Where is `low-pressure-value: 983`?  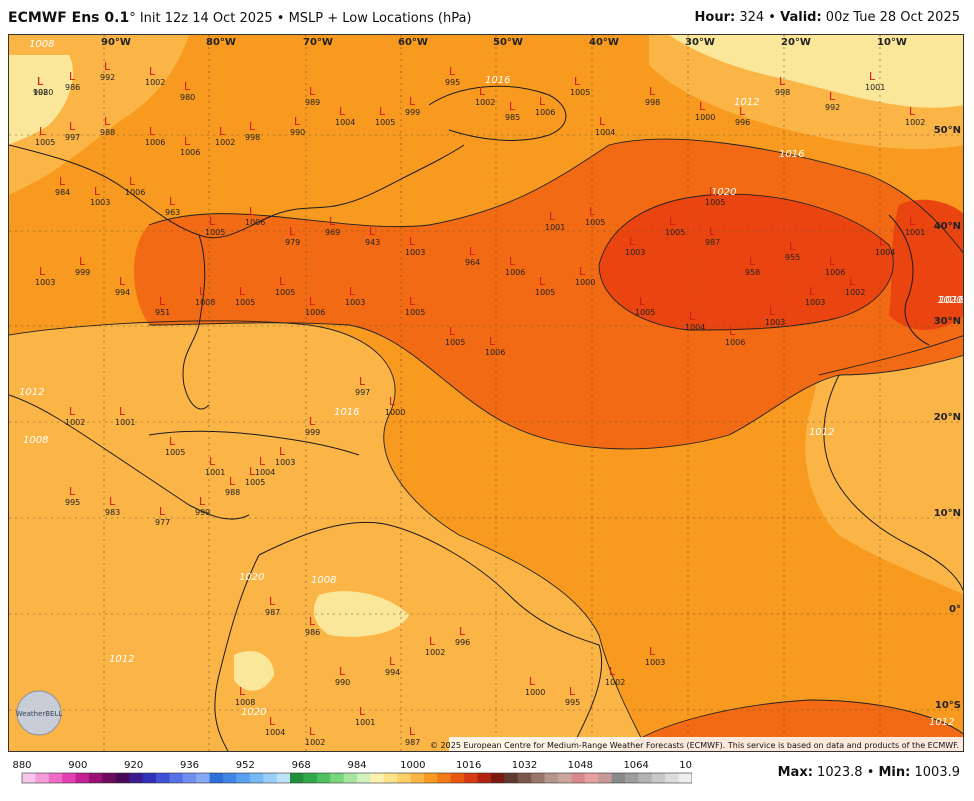
low-pressure-value: 983 is located at coordinates (112, 512).